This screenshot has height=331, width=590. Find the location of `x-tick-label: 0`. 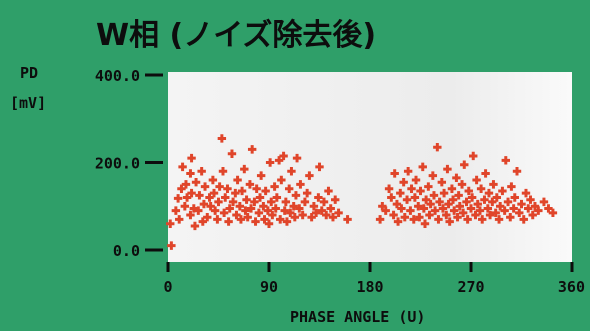

x-tick-label: 0 is located at coordinates (167, 287).